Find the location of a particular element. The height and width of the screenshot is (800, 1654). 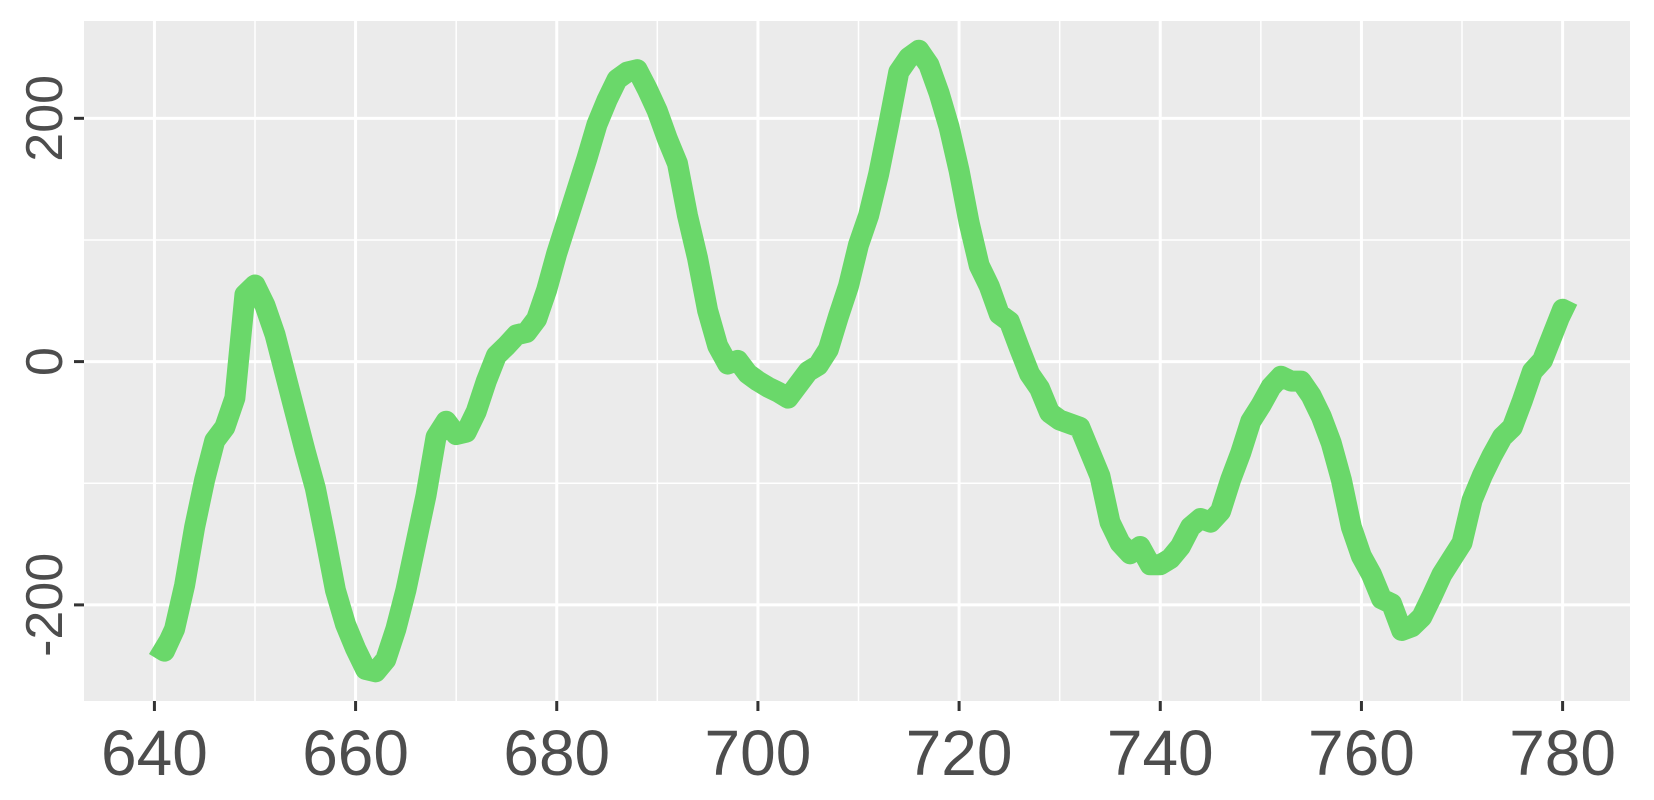

x-tick-label: 720 is located at coordinates (959, 753).